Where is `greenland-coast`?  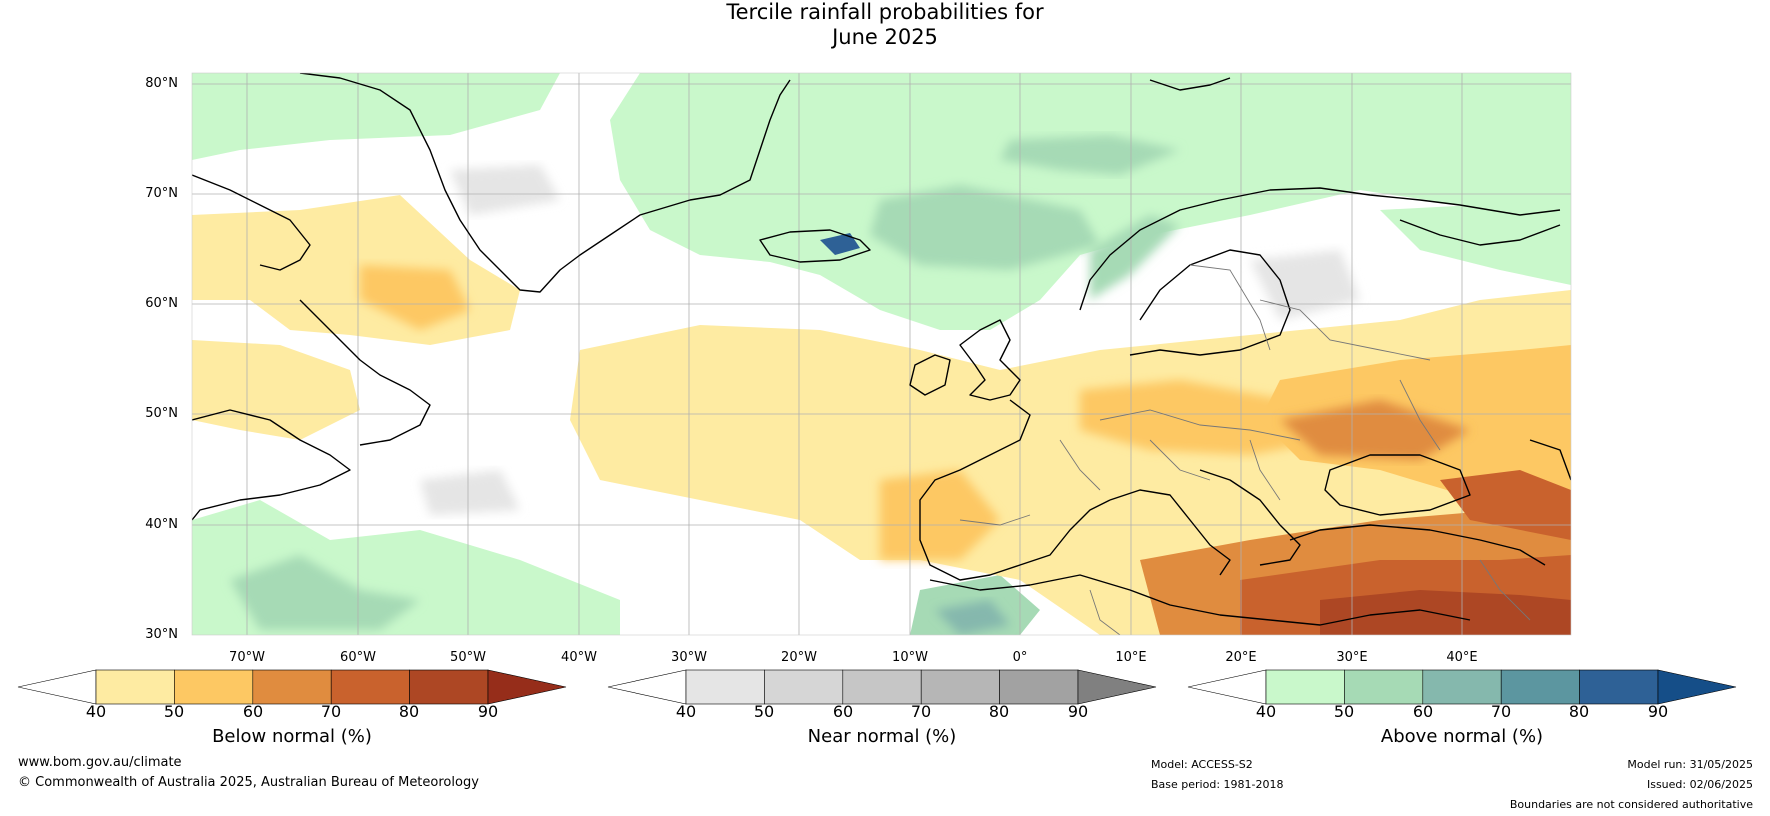
greenland-coast is located at coordinates (545, 183).